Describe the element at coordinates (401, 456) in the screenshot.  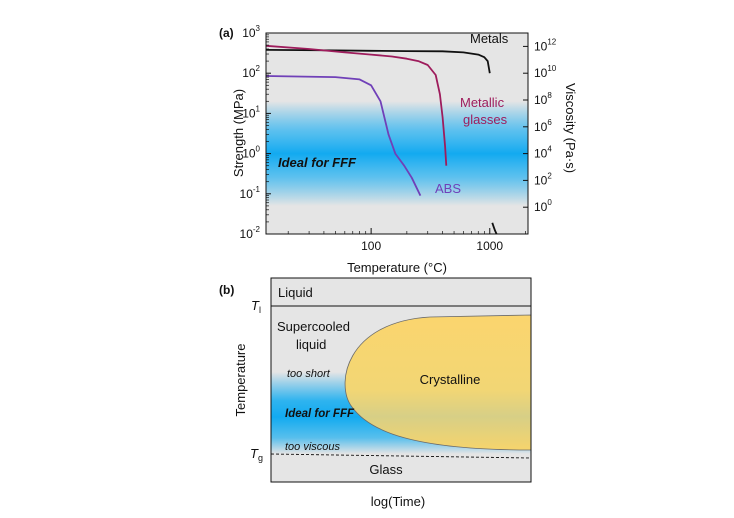
I see `glass-transition-line` at that location.